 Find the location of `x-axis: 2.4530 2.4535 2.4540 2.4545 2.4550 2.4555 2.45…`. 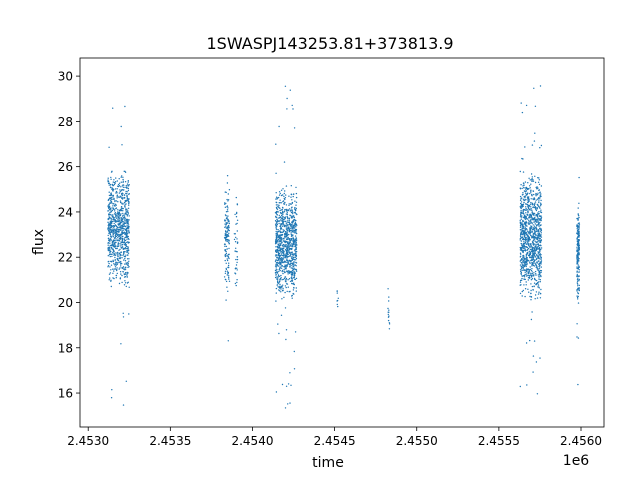

x-axis: 2.4530 2.4535 2.4540 2.4545 2.4550 2.4555 2.45… is located at coordinates (334, 437).